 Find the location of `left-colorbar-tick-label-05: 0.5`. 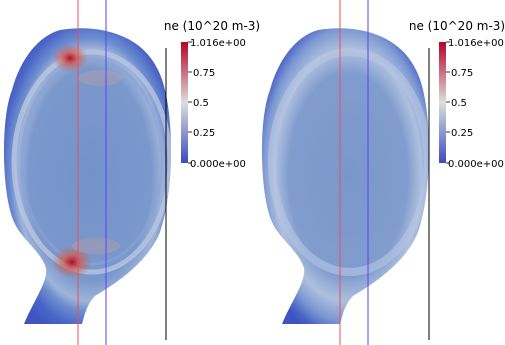

left-colorbar-tick-label-05: 0.5 is located at coordinates (201, 103).